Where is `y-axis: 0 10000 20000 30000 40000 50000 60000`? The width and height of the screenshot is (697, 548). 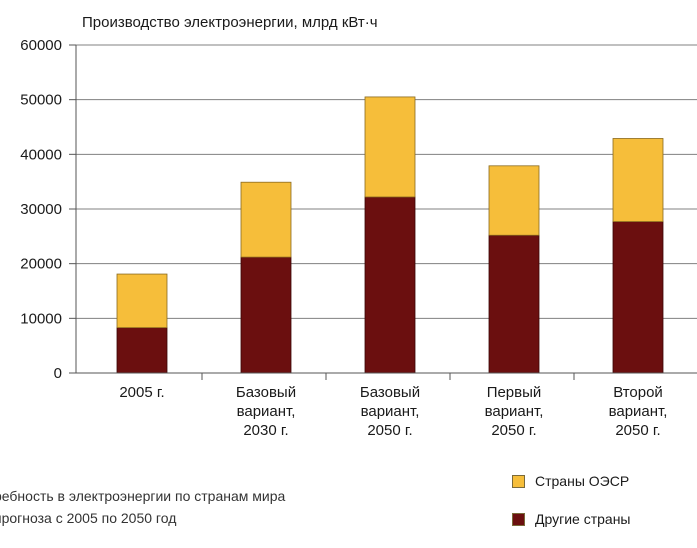 y-axis: 0 10000 20000 30000 40000 50000 60000 is located at coordinates (48, 209).